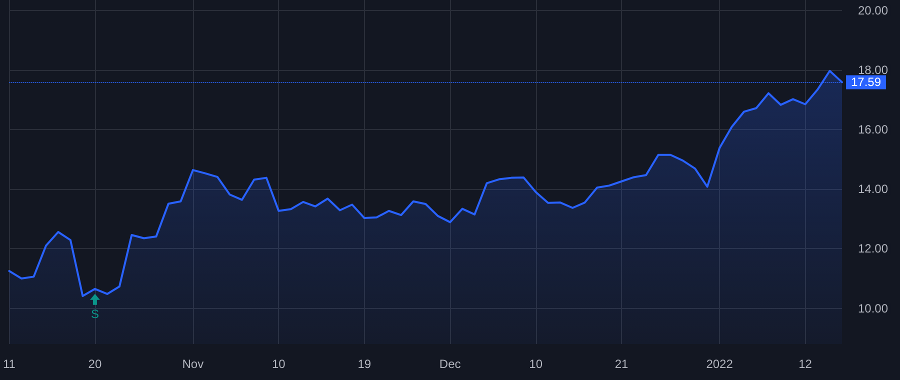  What do you see at coordinates (720, 364) in the screenshot?
I see `x-tick-label: 2022` at bounding box center [720, 364].